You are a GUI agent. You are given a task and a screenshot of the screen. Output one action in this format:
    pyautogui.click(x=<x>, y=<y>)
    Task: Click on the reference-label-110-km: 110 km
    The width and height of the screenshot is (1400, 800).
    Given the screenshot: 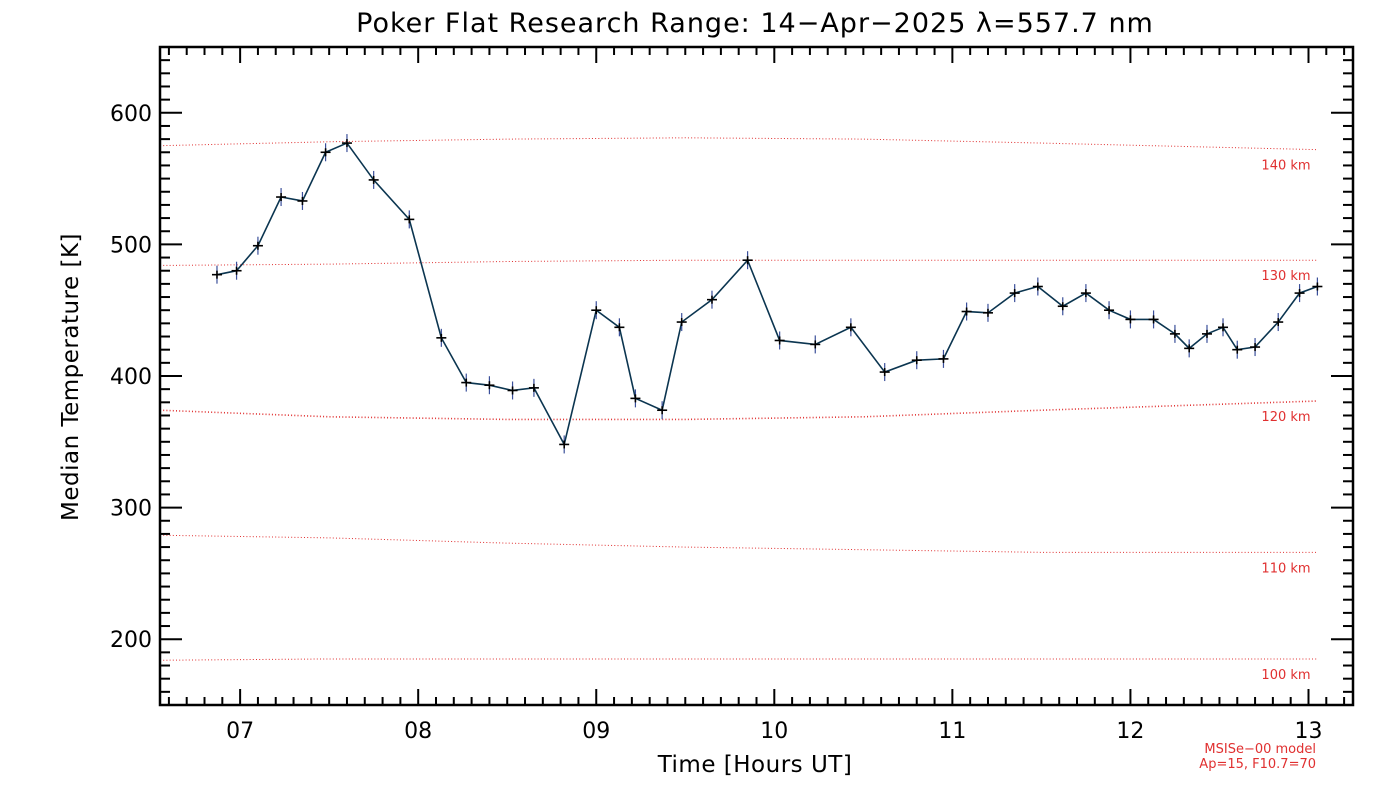 What is the action you would take?
    pyautogui.click(x=1285, y=568)
    